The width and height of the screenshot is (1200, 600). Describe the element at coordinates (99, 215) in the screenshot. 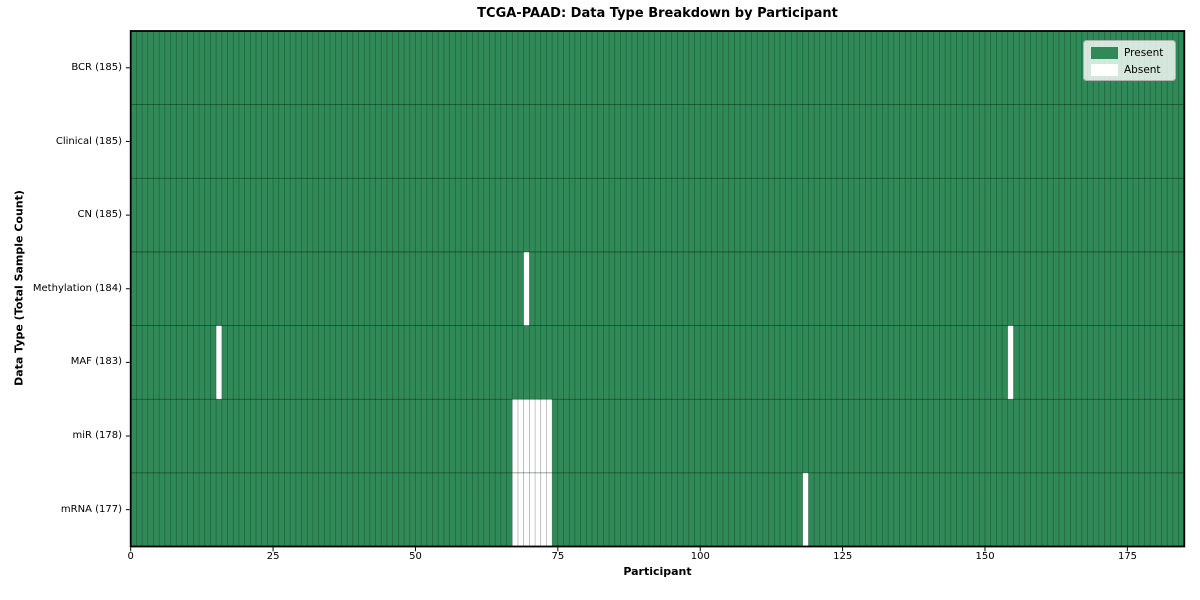

I see `y-tick-label: CN (185)` at that location.